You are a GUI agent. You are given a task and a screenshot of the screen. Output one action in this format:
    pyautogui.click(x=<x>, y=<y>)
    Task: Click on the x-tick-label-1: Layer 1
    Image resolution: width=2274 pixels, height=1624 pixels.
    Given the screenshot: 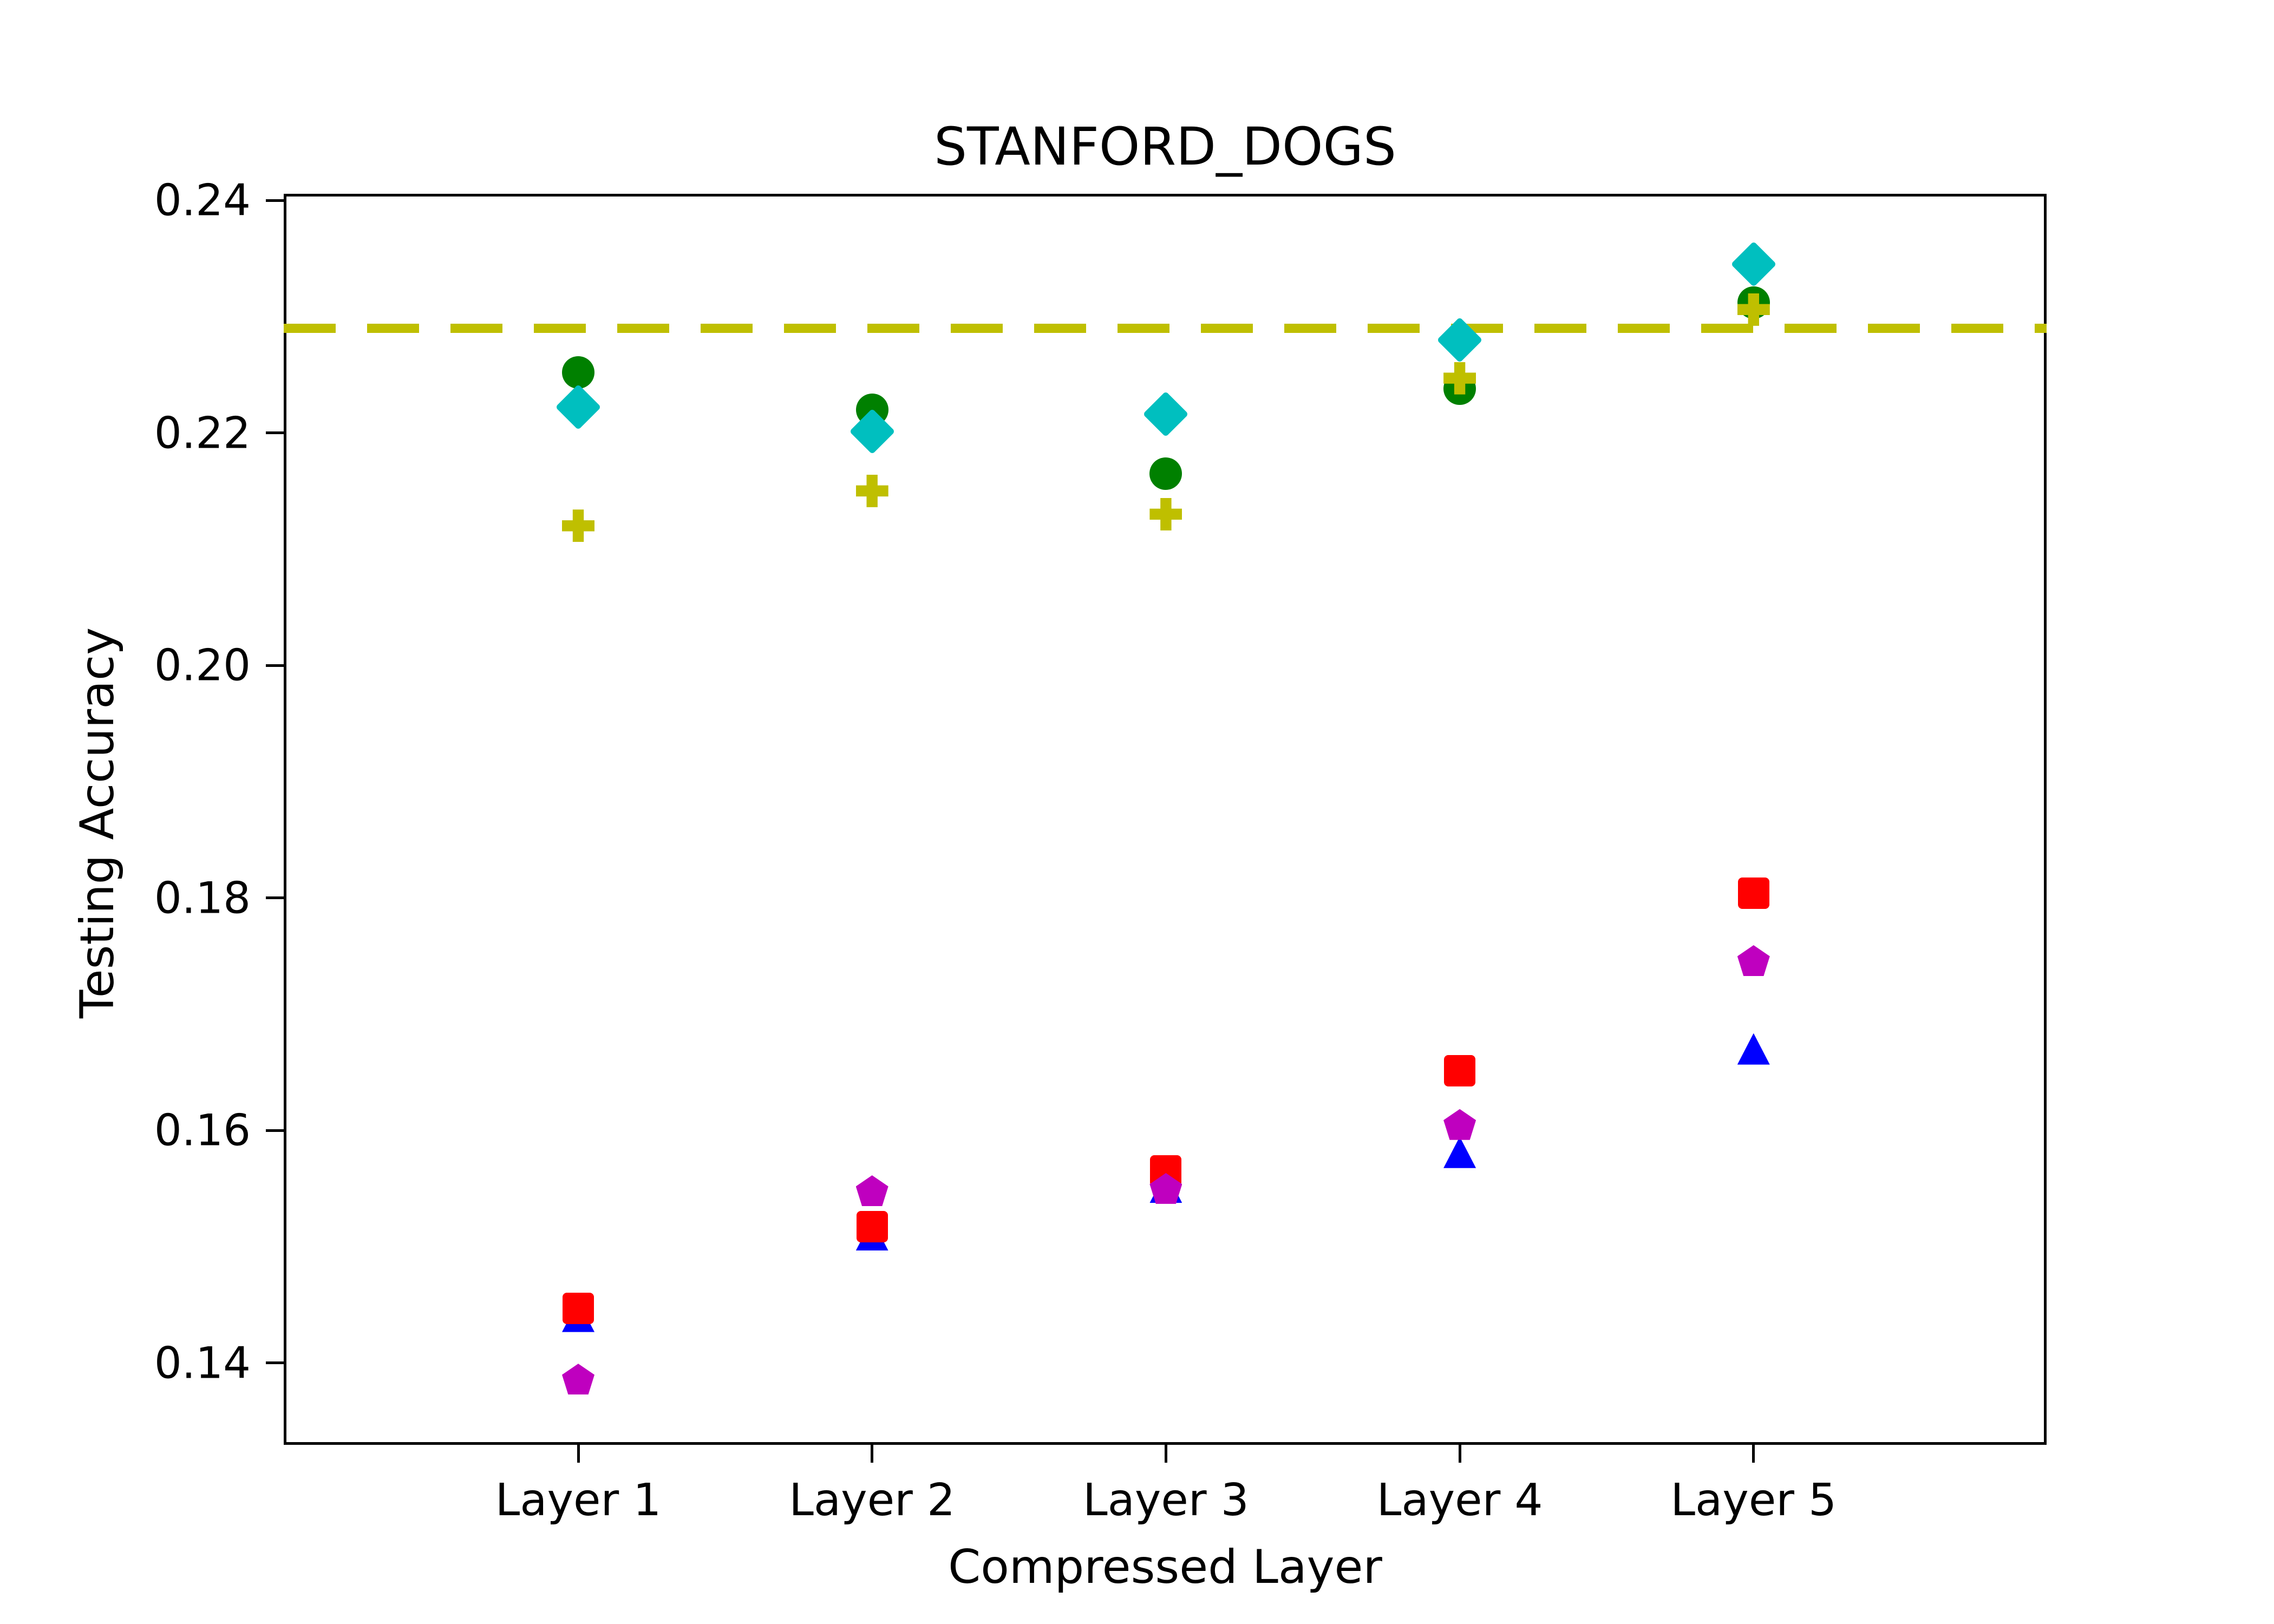 What is the action you would take?
    pyautogui.click(x=579, y=1500)
    